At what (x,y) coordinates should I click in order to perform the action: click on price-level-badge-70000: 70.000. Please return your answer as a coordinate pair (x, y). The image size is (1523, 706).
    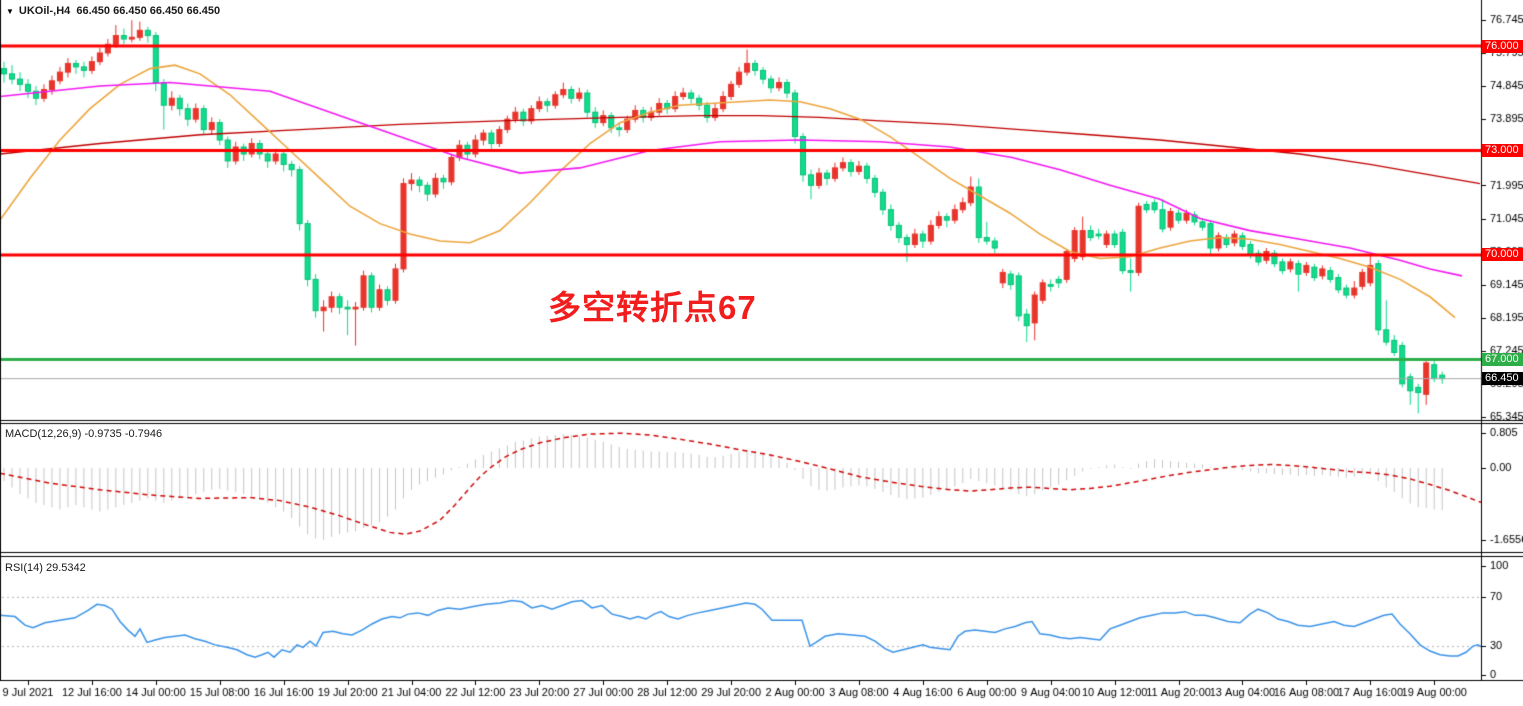
    Looking at the image, I should click on (1502, 254).